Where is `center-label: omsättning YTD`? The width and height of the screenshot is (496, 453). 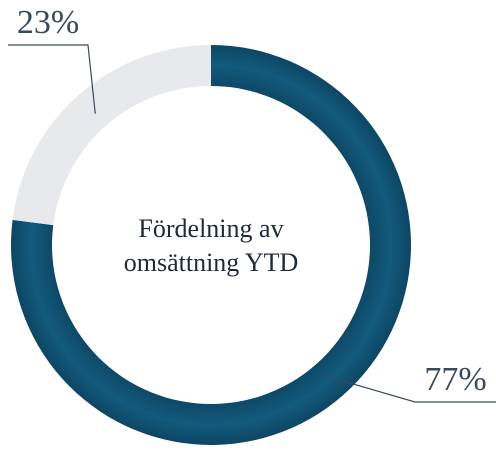
center-label: omsättning YTD is located at coordinates (211, 262).